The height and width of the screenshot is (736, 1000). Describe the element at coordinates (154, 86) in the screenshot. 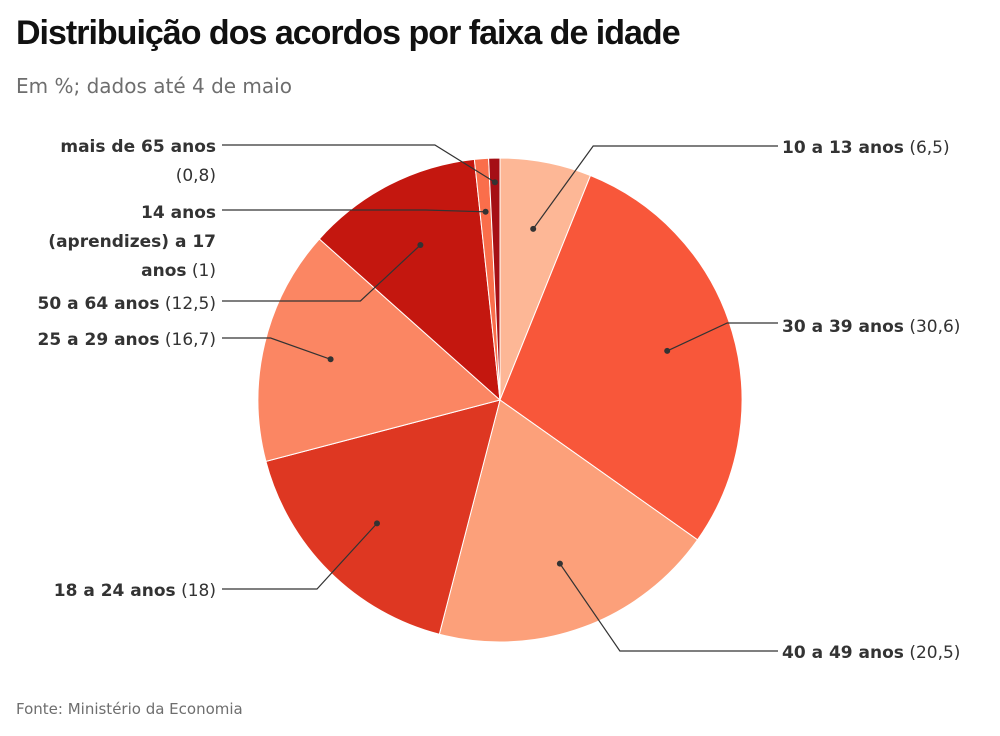

I see `chart-subtitle: Em %; dados até 4 de maio` at that location.